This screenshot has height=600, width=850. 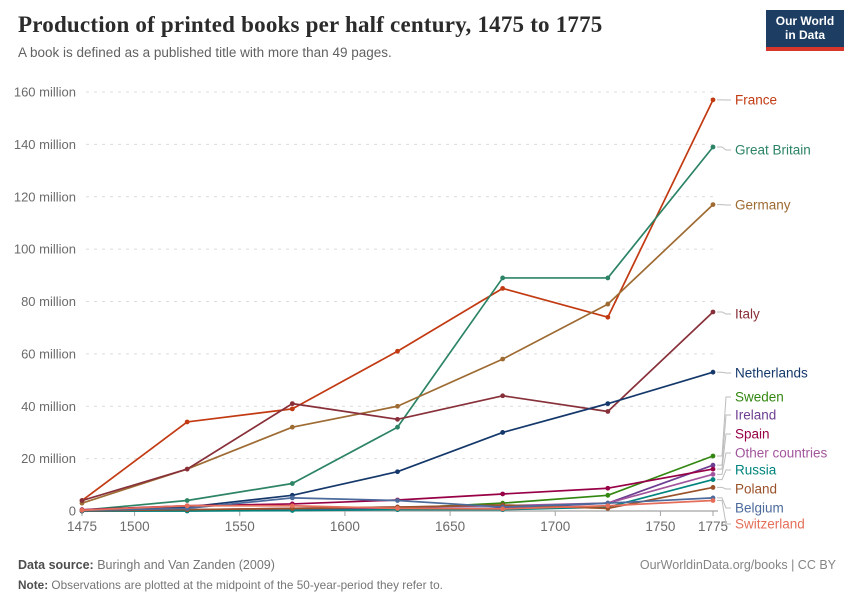 I want to click on owid-link: OurWorldinData.org/books | CC BY, so click(x=737, y=565).